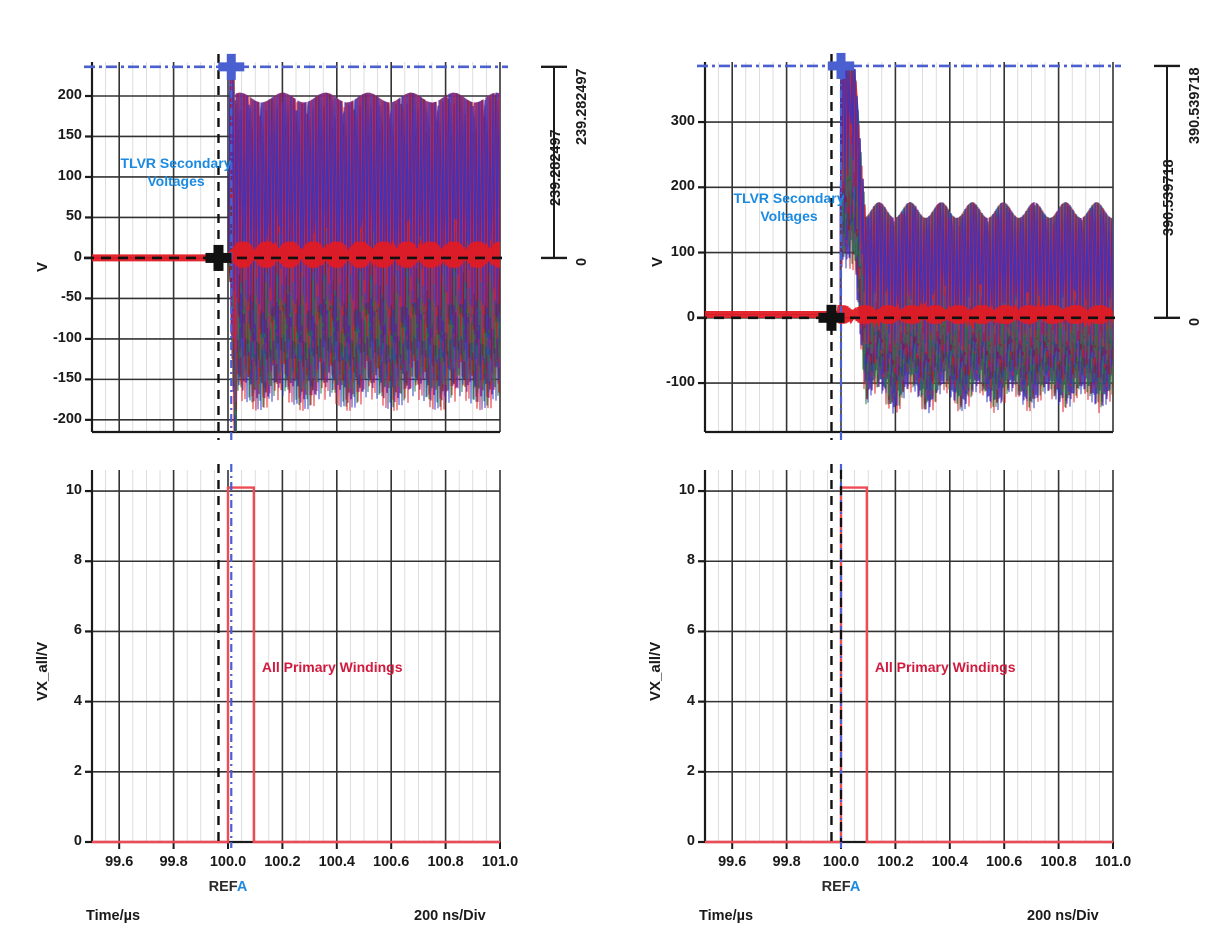 The width and height of the screenshot is (1227, 940). I want to click on top-ytick-label: 300, so click(682, 121).